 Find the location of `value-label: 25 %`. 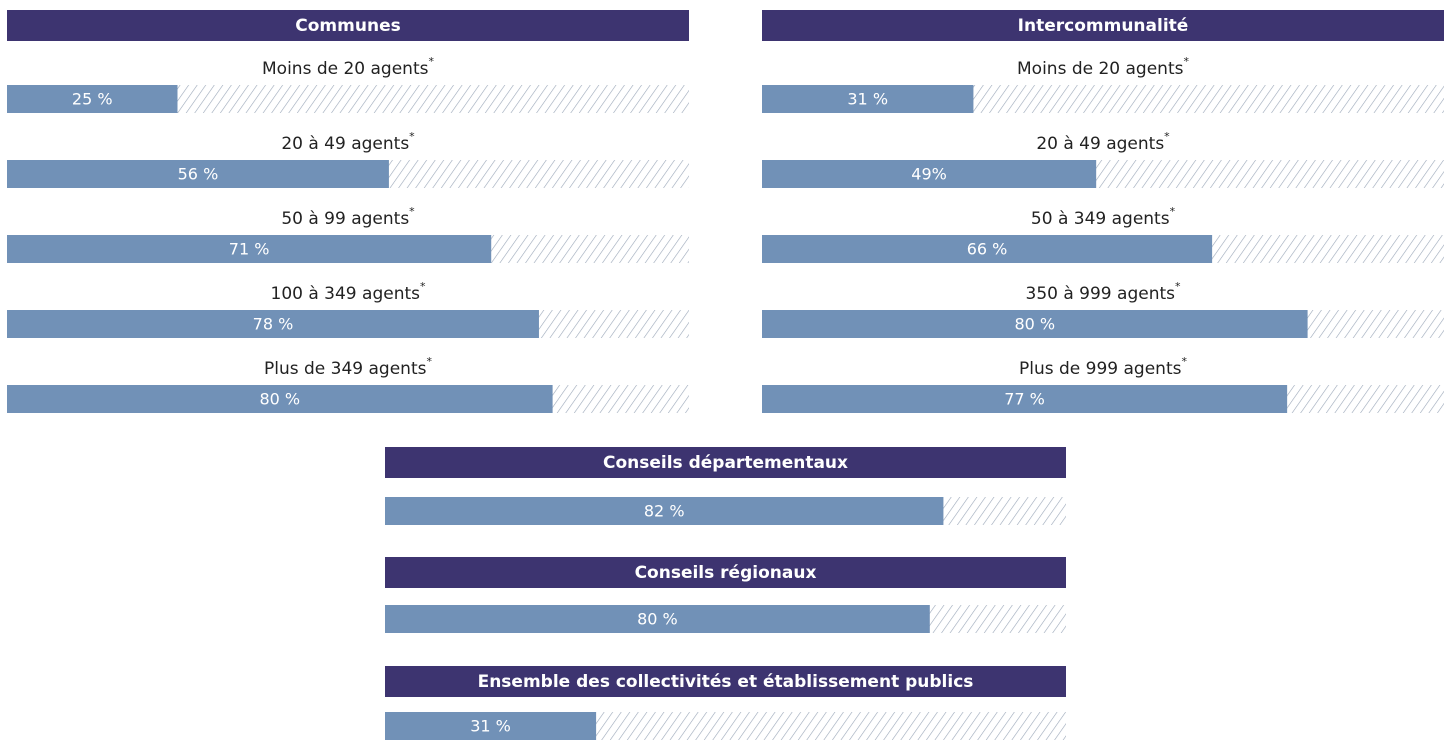

value-label: 25 % is located at coordinates (92, 99).